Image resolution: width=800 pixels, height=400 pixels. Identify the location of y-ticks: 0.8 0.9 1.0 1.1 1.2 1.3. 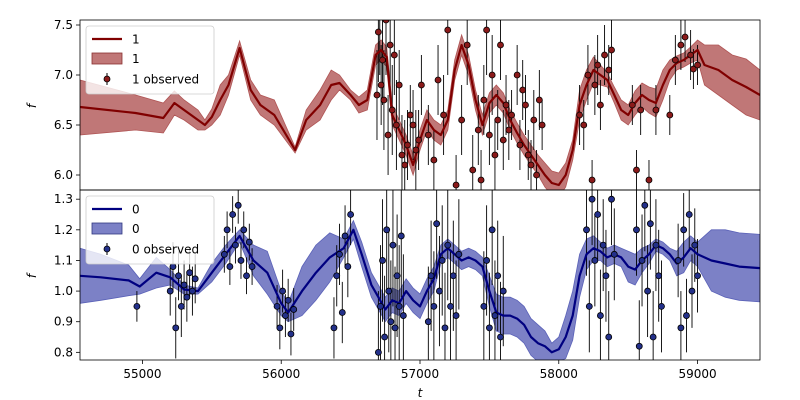
(67, 275).